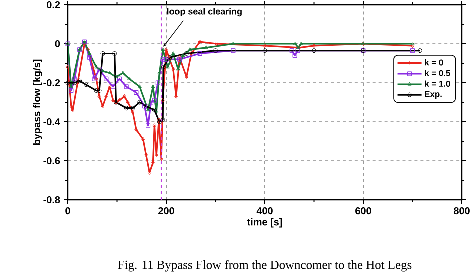 The width and height of the screenshot is (474, 275). What do you see at coordinates (52, 200) in the screenshot?
I see `y-tick-label: -0.8` at bounding box center [52, 200].